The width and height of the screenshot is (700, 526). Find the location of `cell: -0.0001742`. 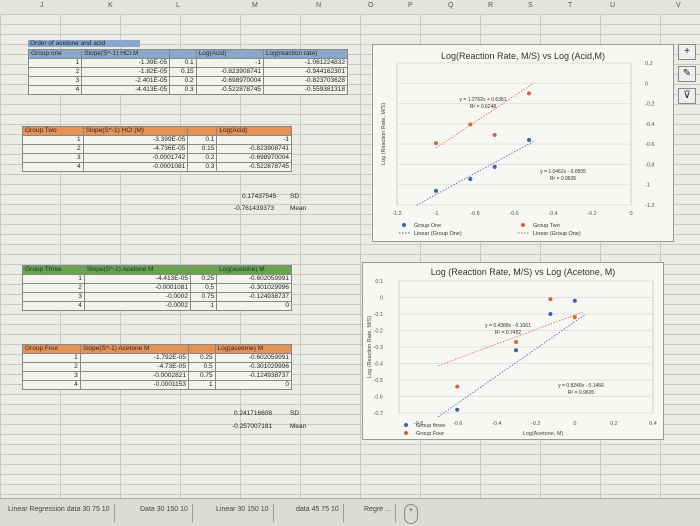

cell: -0.0001742 is located at coordinates (135, 158).